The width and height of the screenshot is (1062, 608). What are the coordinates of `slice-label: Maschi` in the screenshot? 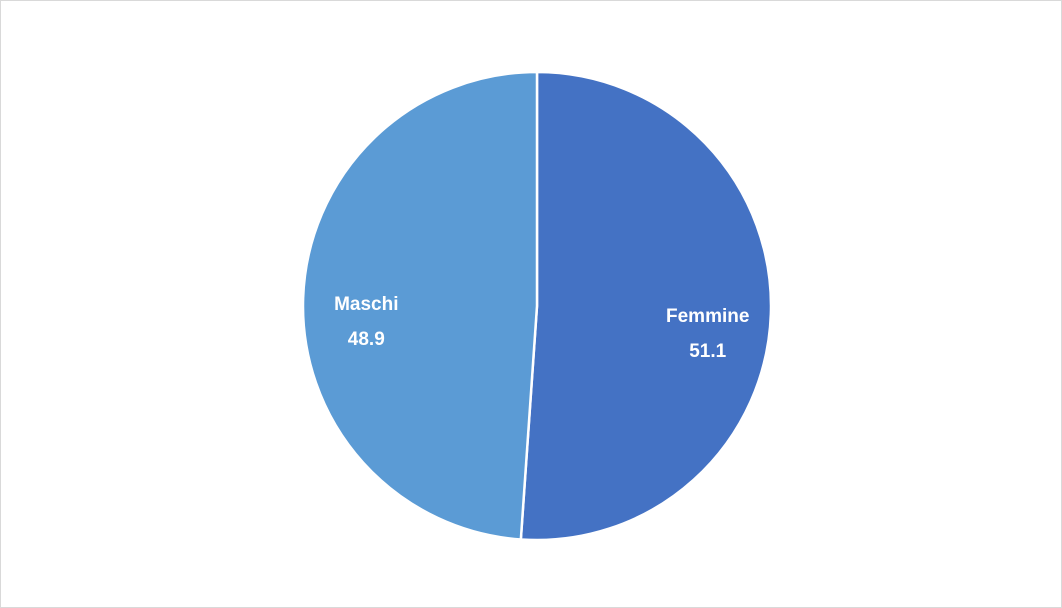 It's located at (366, 304).